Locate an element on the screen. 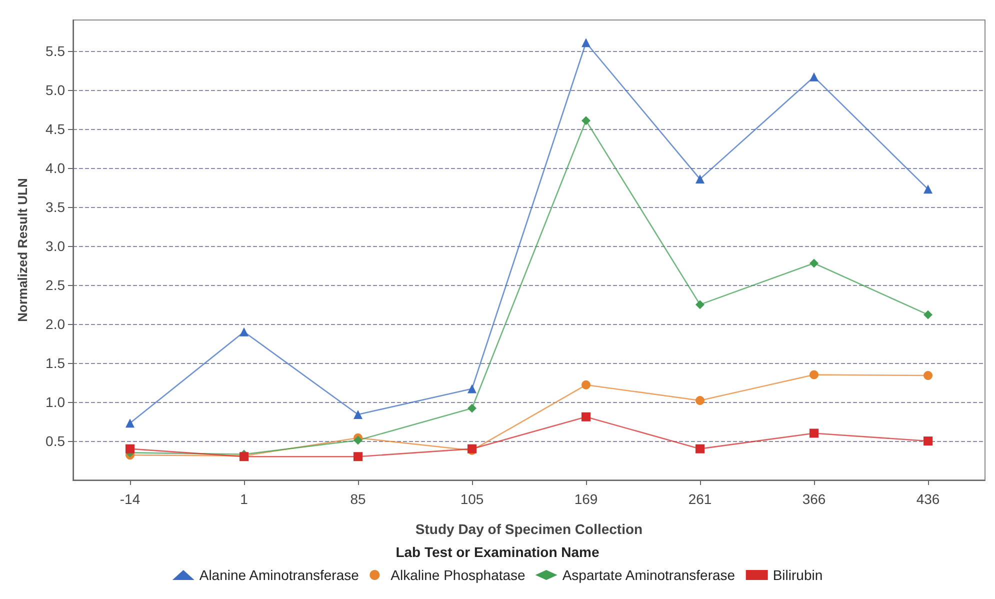  x-tick-label: 436 is located at coordinates (928, 499).